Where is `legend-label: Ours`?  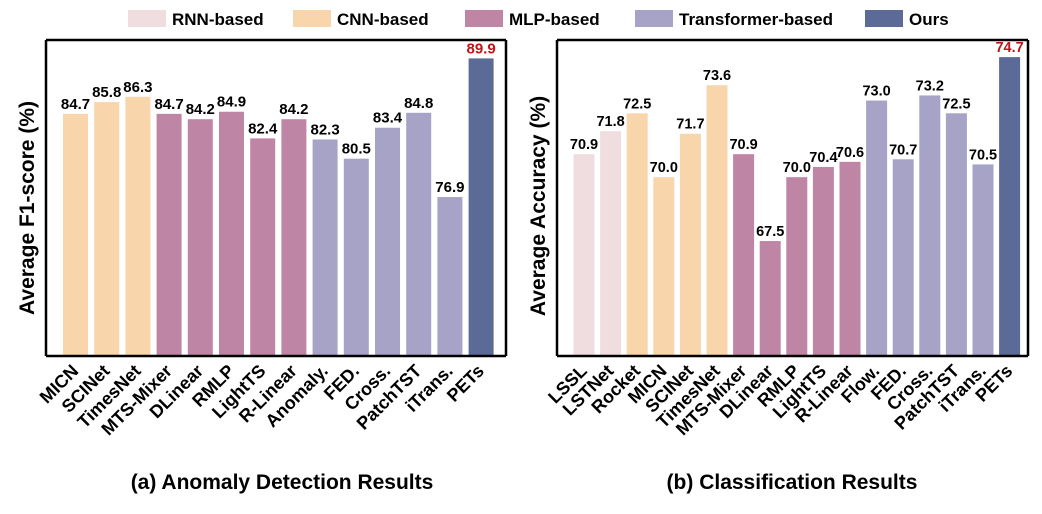 legend-label: Ours is located at coordinates (929, 19).